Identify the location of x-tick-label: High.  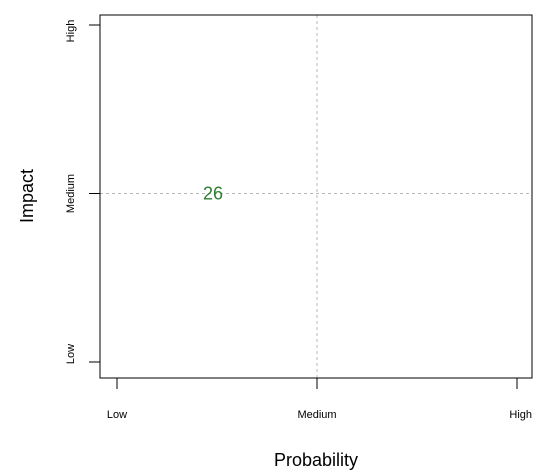
(520, 415).